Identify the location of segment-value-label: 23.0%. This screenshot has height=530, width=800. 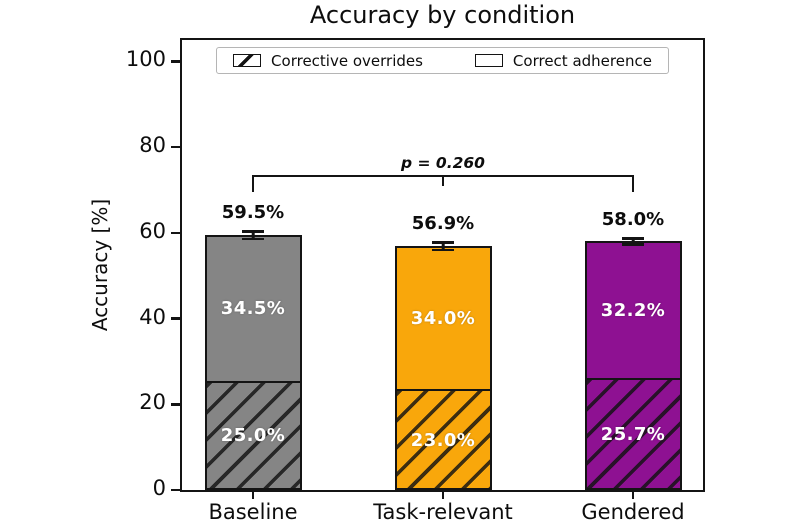
(443, 440).